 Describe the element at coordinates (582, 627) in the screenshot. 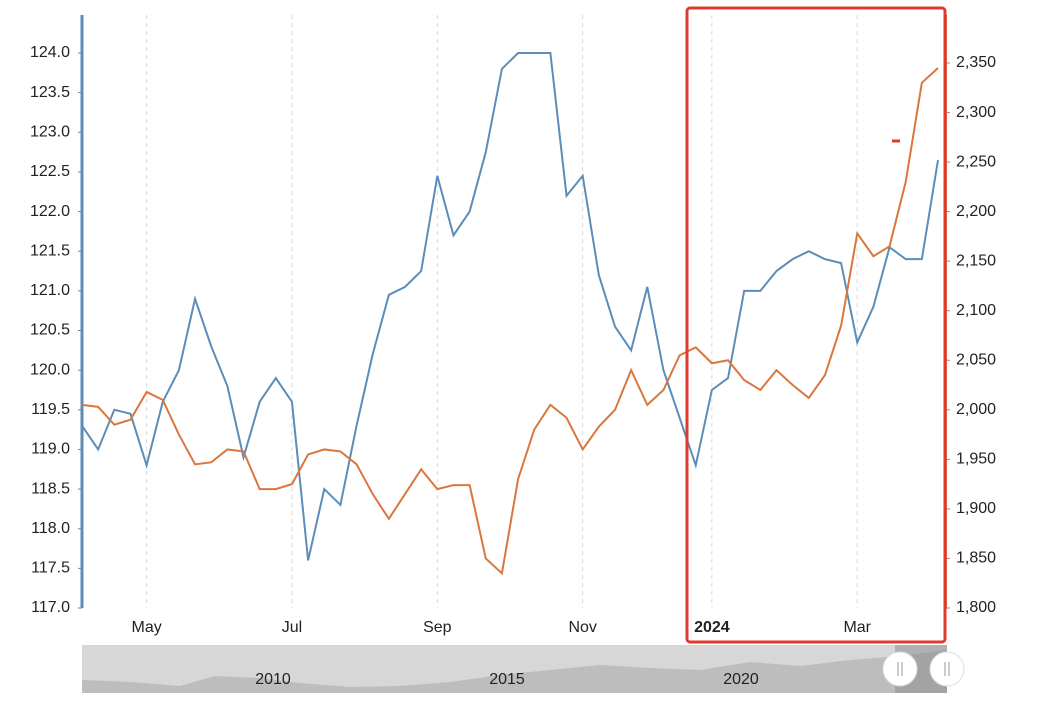

I see `x-tick-label: Nov` at that location.